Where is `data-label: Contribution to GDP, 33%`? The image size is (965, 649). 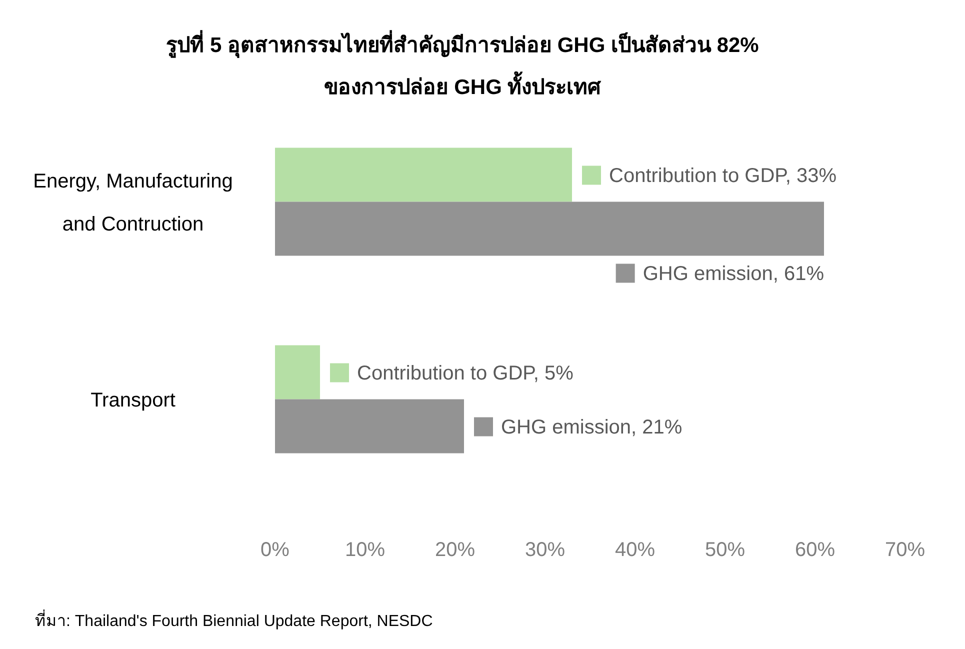 data-label: Contribution to GDP, 33% is located at coordinates (723, 175).